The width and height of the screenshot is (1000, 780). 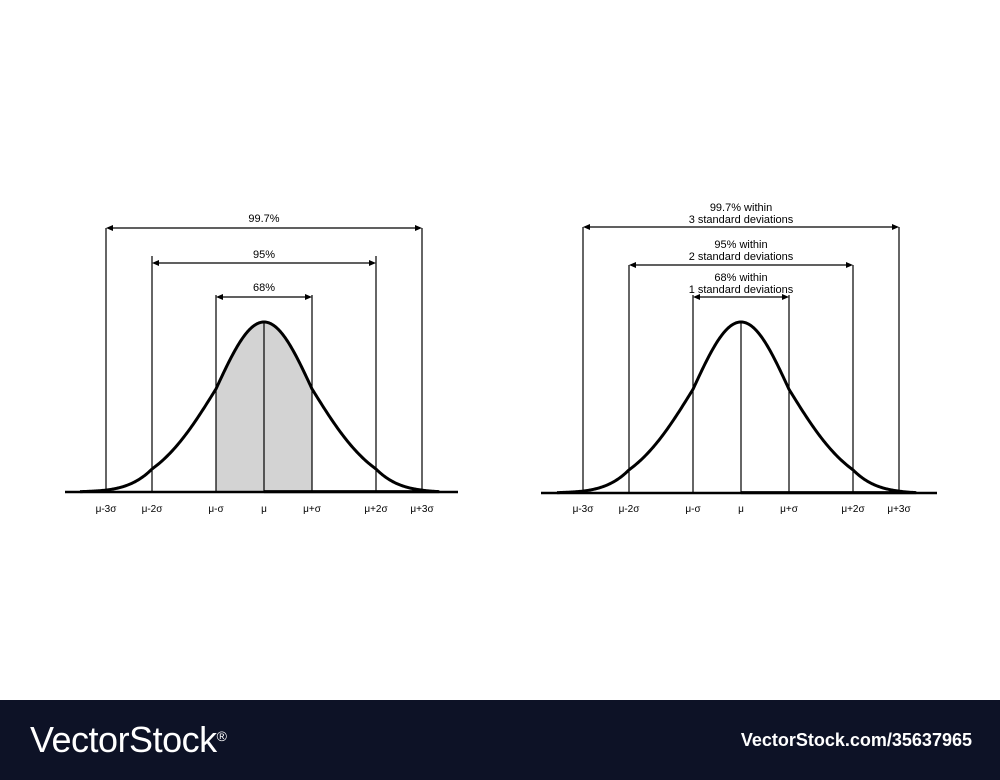 I want to click on interval-label: 99.7%, so click(x=263, y=219).